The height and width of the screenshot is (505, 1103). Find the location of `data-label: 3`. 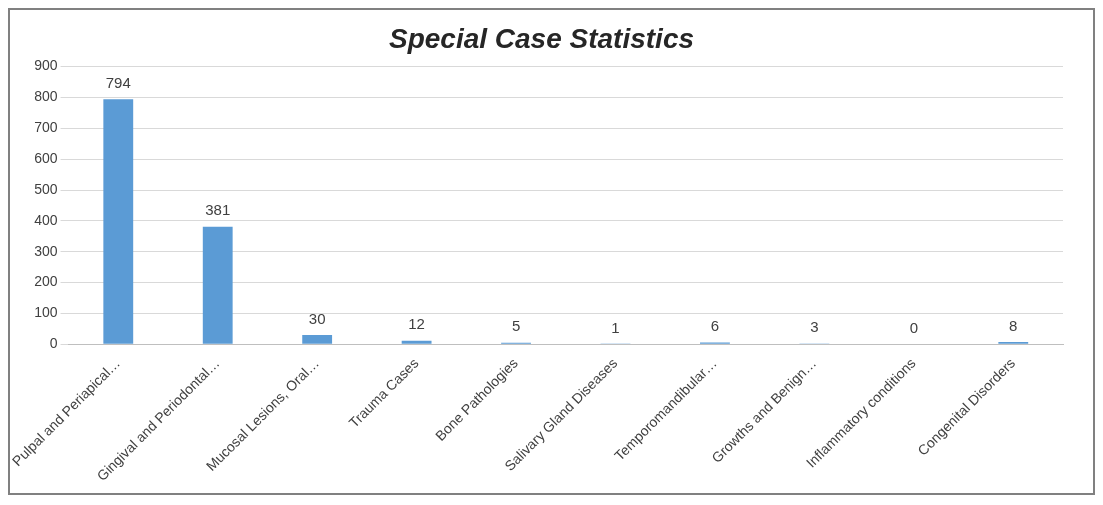

data-label: 3 is located at coordinates (814, 327).